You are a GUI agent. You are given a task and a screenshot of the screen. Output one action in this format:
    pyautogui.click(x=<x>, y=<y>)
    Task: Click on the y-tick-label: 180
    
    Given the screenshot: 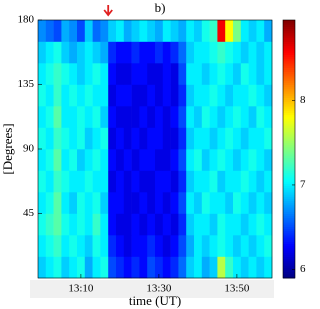 What is the action you would take?
    pyautogui.click(x=26, y=20)
    